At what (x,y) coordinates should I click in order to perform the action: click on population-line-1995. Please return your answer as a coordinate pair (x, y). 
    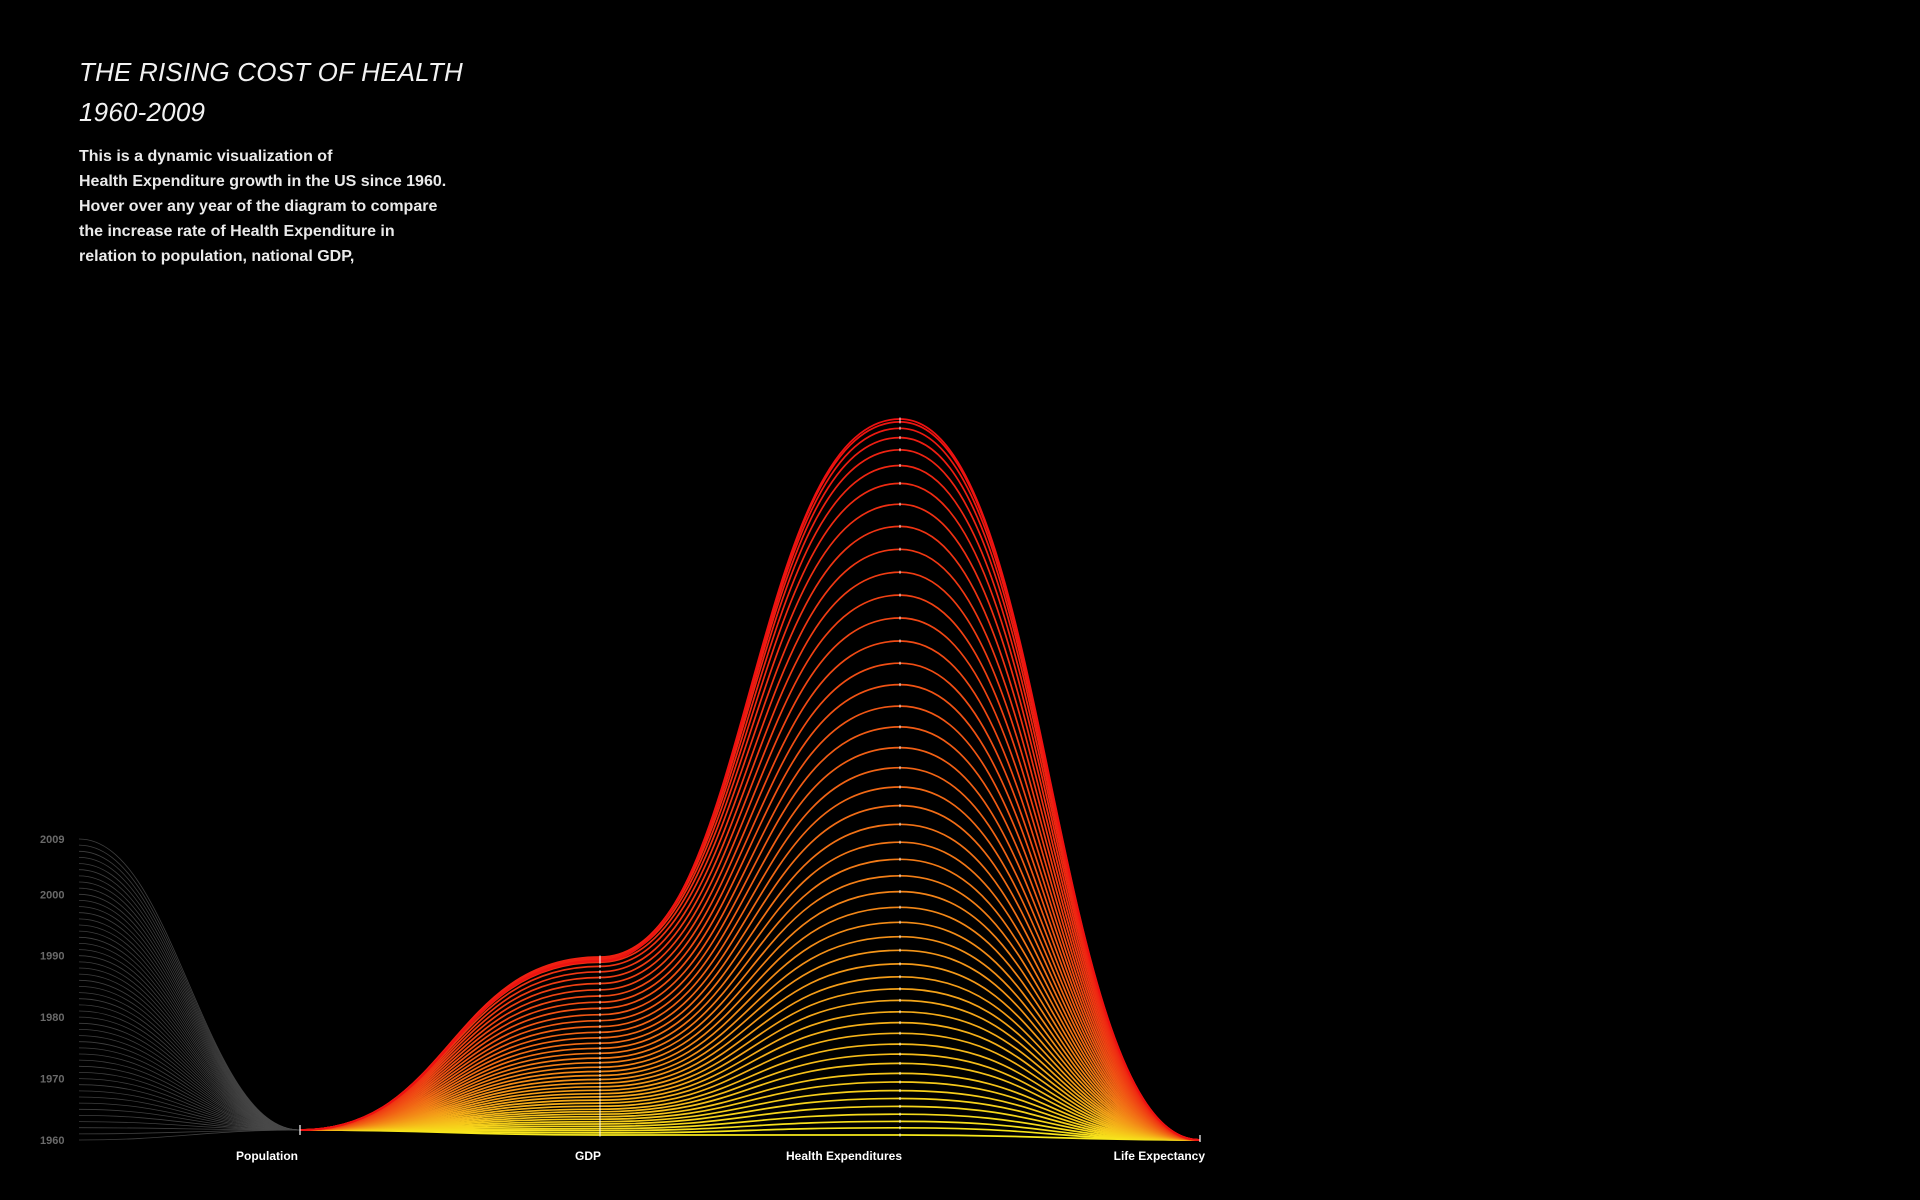
    Looking at the image, I should click on (189, 1027).